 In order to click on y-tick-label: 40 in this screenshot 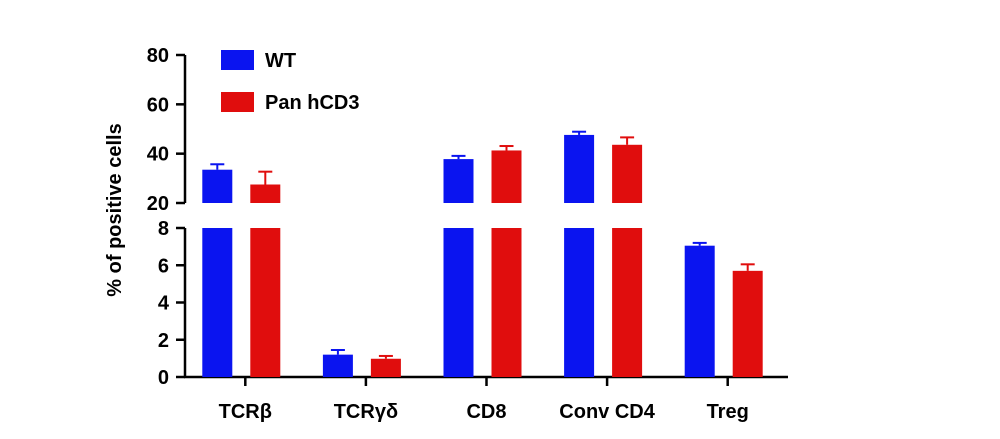, I will do `click(158, 155)`.